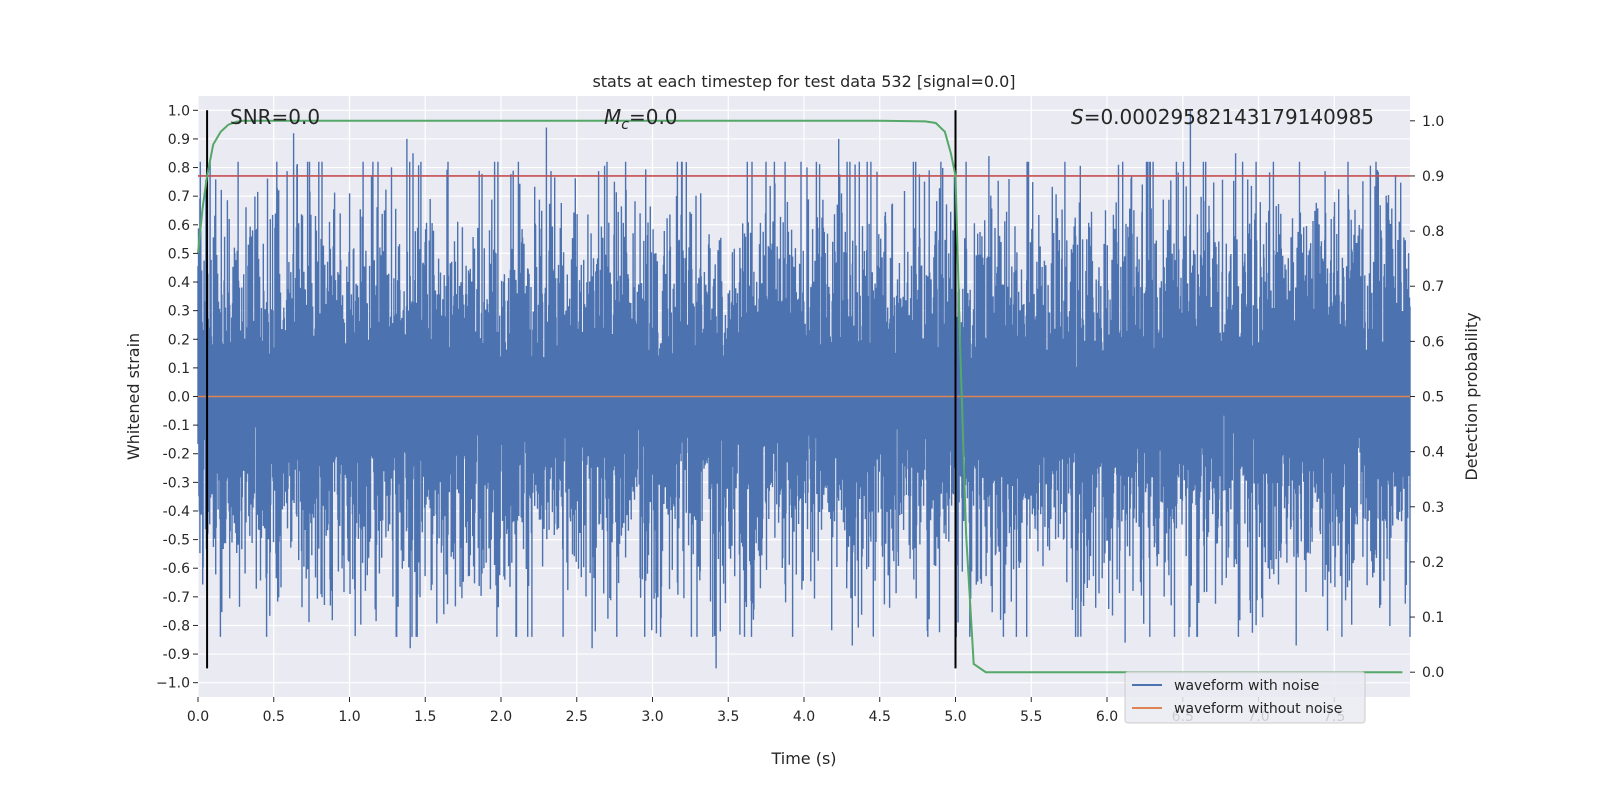 The width and height of the screenshot is (1600, 800). I want to click on y-tick-label: -0.4, so click(176, 512).